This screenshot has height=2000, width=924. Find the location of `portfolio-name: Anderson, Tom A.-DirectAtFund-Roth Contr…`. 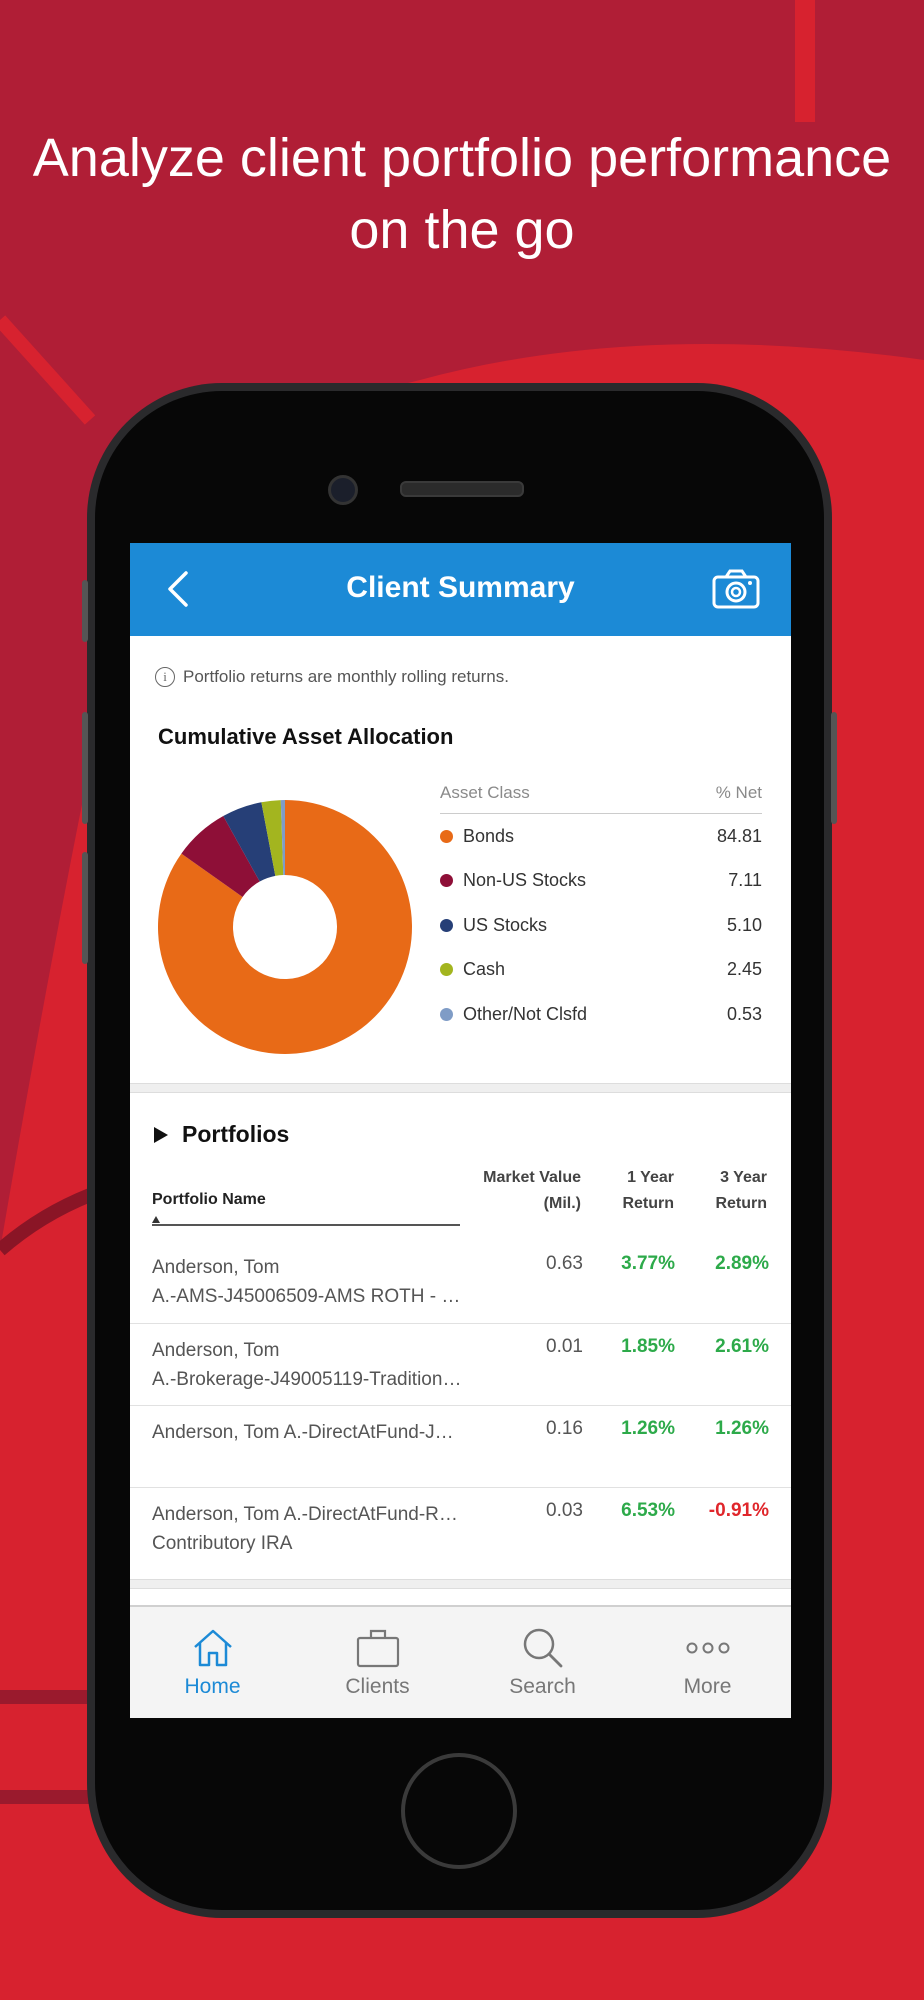

portfolio-name: Anderson, Tom A.-DirectAtFund-Roth Contr… is located at coordinates (308, 1529).